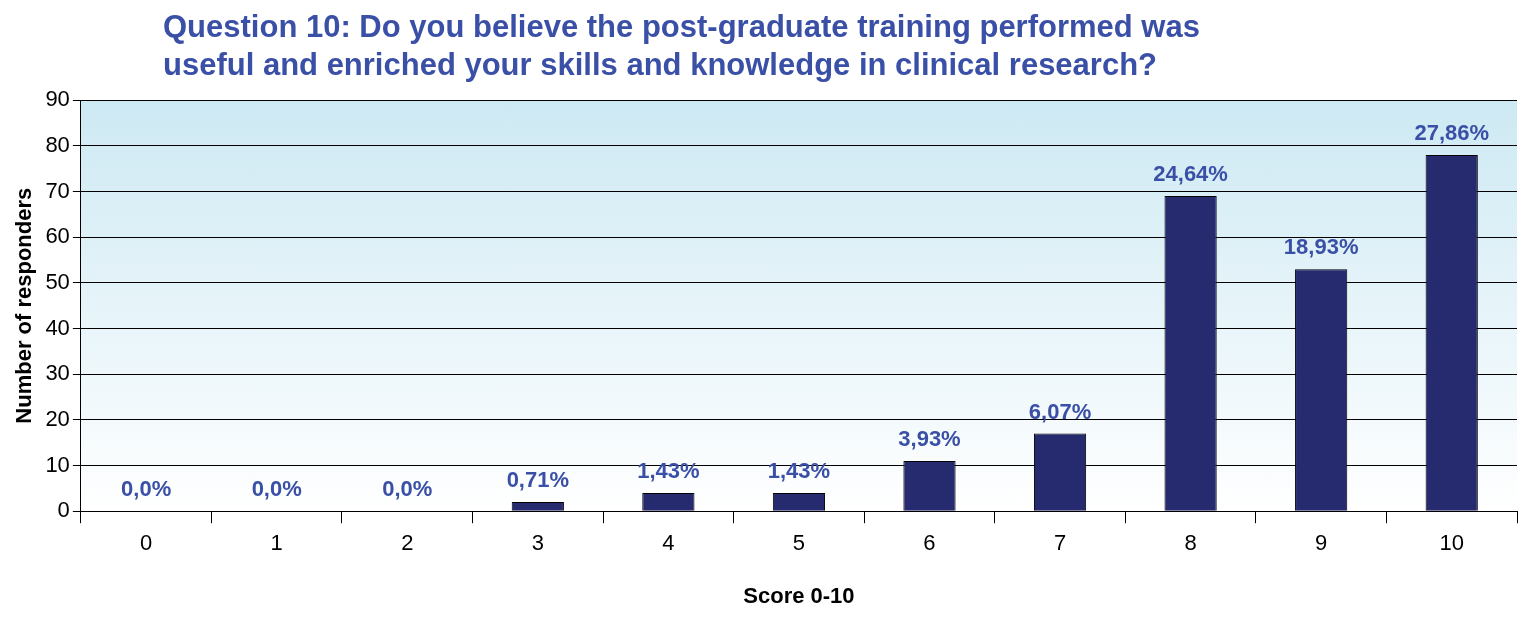  I want to click on annotation: 0,71%, so click(538, 480).